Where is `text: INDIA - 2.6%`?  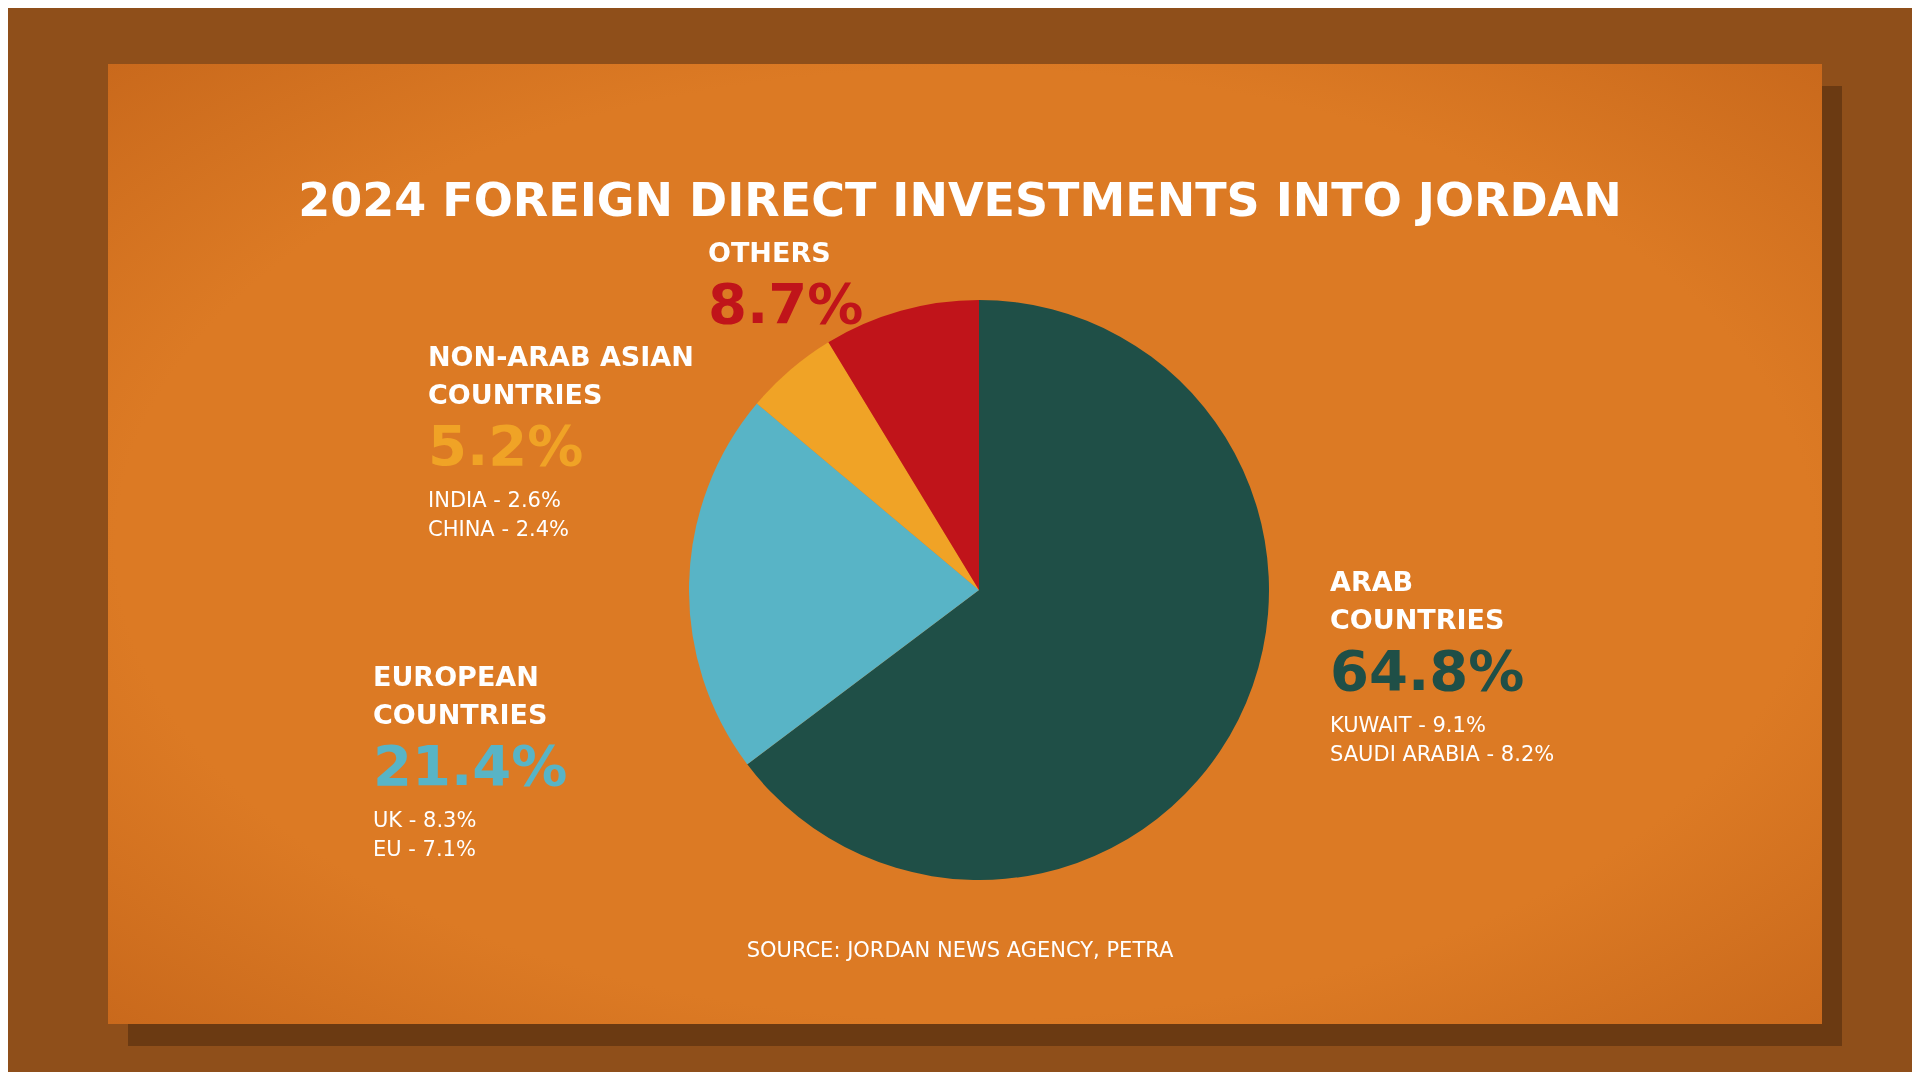 text: INDIA - 2.6% is located at coordinates (495, 500).